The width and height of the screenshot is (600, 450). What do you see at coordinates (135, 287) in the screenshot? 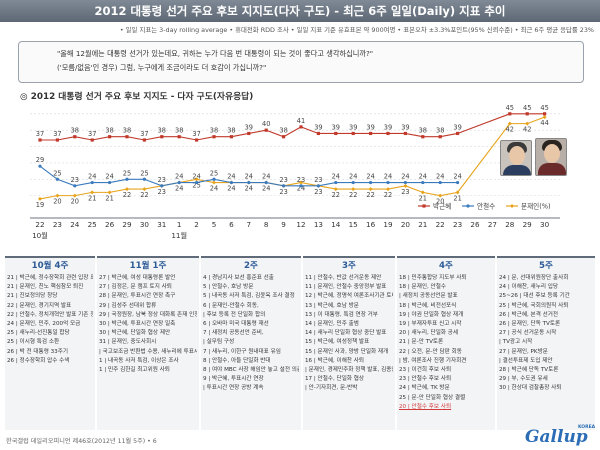
I see `event-item: 27 | 김정은, 문 캠프 토지 사퇴` at bounding box center [135, 287].